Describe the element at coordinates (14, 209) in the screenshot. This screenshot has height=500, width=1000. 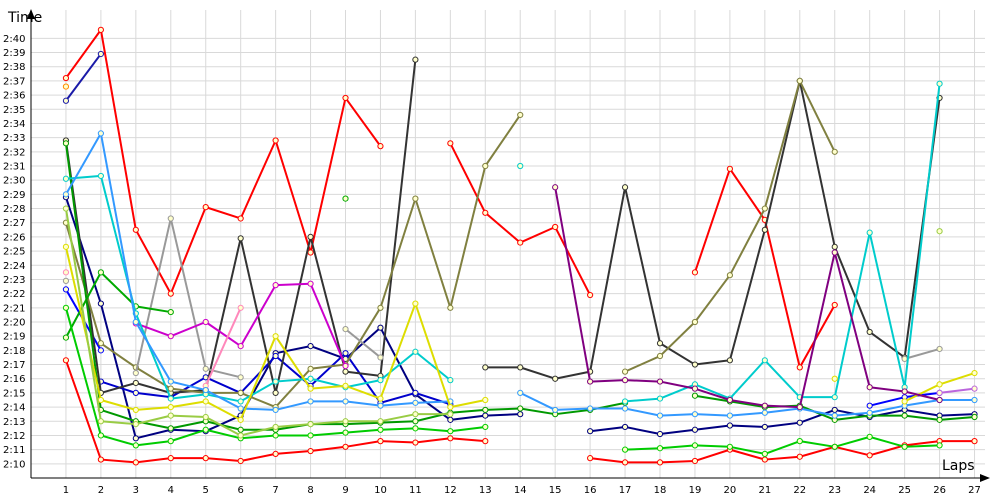
I see `y-tick-label: 2:28` at that location.